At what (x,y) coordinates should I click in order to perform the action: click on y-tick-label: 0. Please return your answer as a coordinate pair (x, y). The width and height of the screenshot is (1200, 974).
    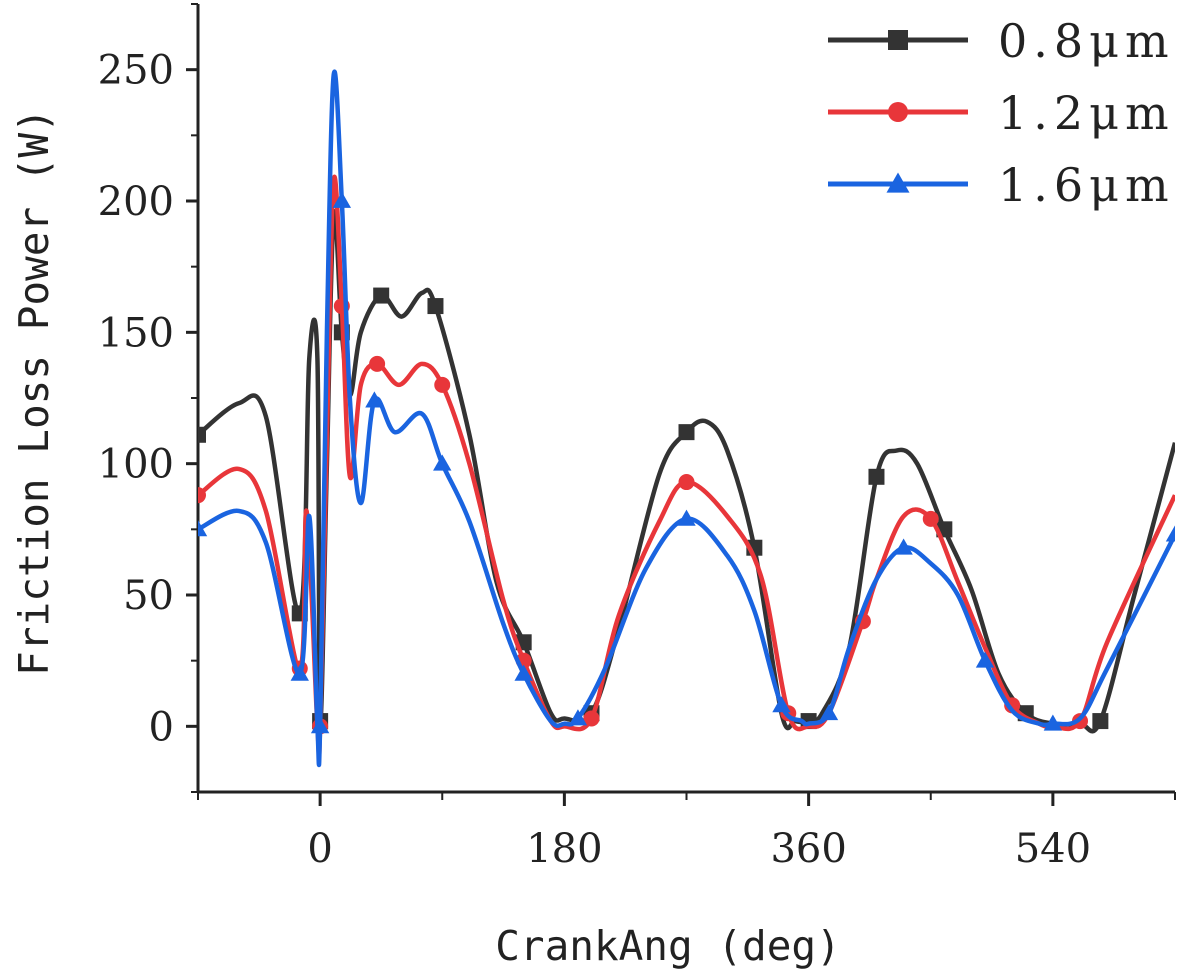
    Looking at the image, I should click on (161, 727).